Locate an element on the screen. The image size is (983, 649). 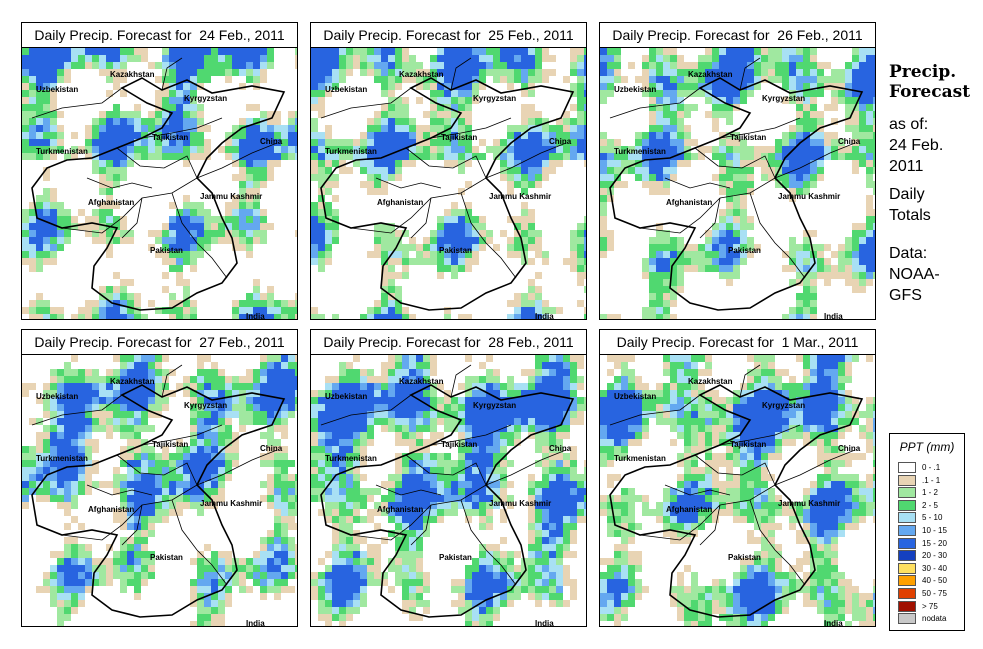
country-label-tajikistan: Tajikistan is located at coordinates (170, 137).